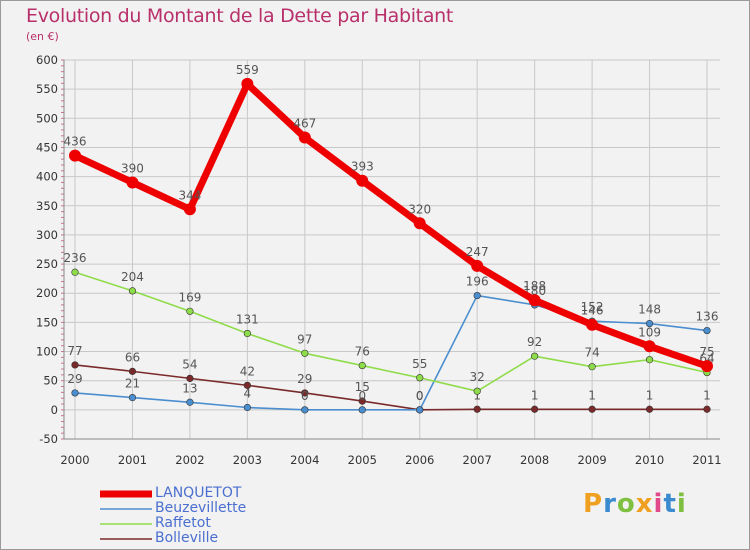 This screenshot has height=550, width=750. Describe the element at coordinates (248, 394) in the screenshot. I see `data-label-beuzevillette: 4` at that location.